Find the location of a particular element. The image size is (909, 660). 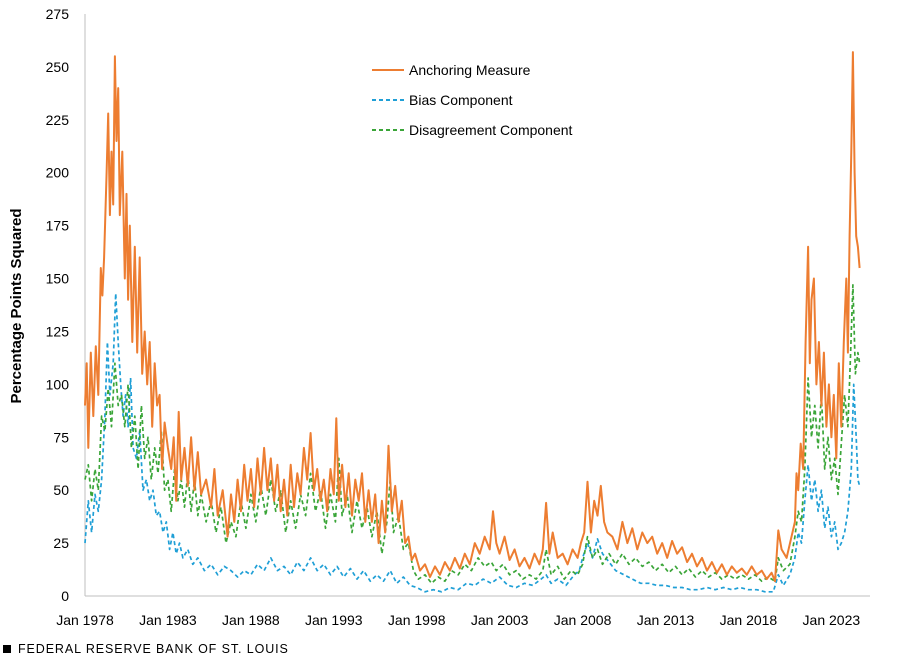

x-tick-label: Jan 2003 is located at coordinates (500, 620).